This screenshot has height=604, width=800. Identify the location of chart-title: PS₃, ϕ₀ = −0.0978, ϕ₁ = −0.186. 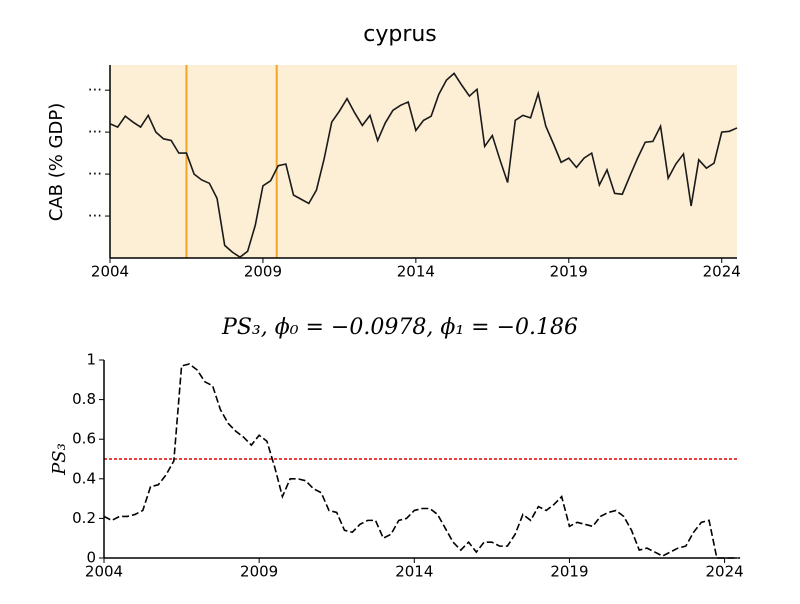
(399, 327).